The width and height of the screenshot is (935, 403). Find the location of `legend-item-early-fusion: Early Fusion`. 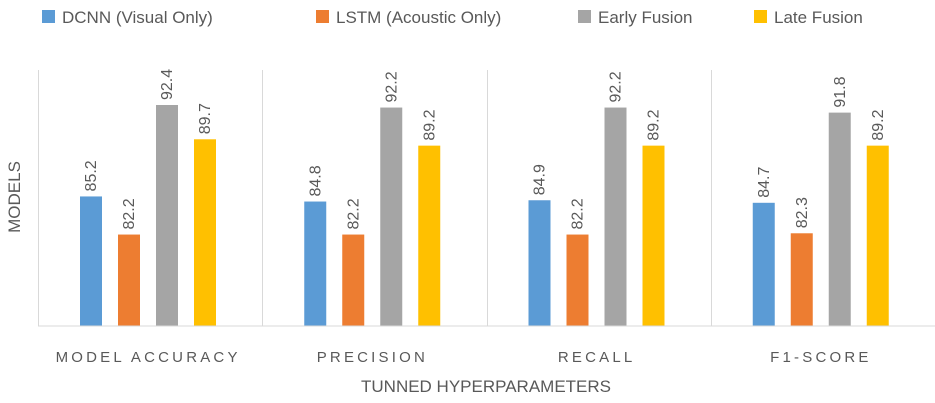

legend-item-early-fusion: Early Fusion is located at coordinates (635, 17).